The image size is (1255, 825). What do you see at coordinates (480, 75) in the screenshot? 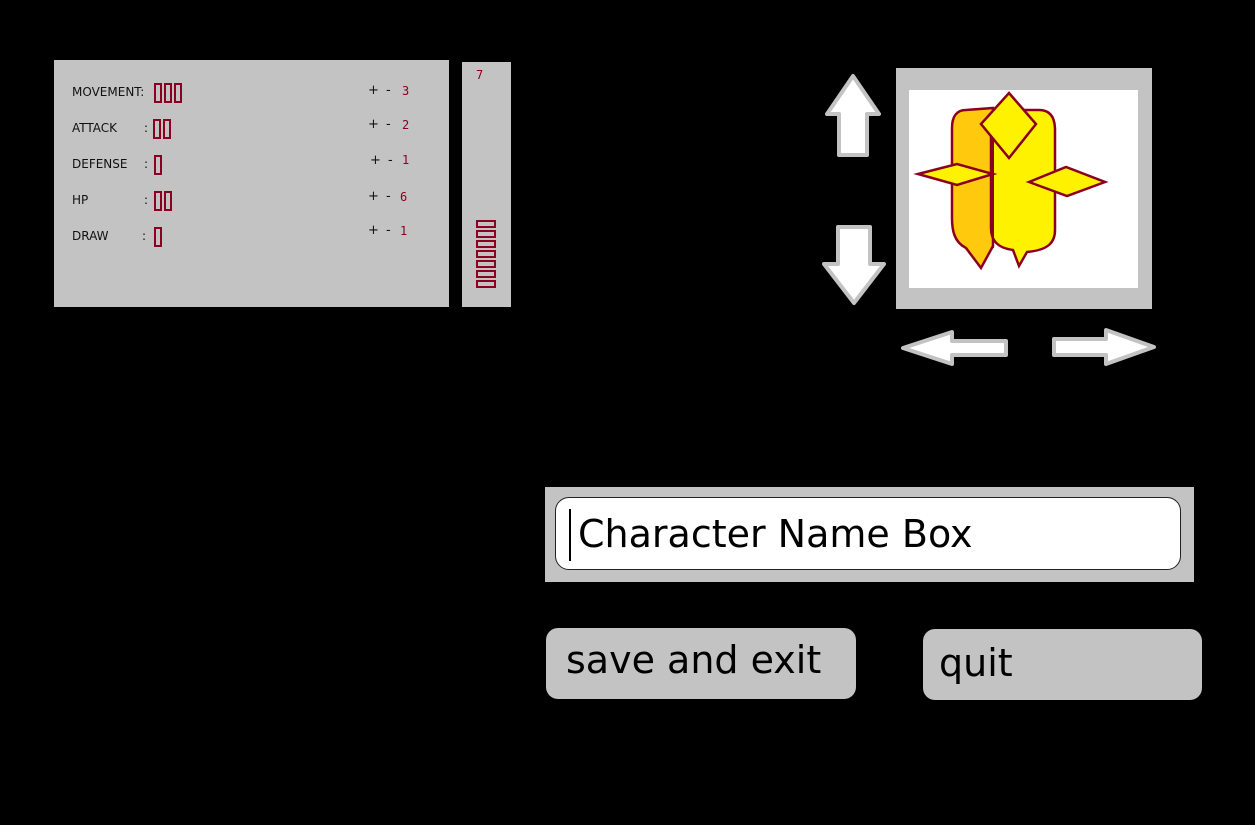
I see `points-remaining: 7` at bounding box center [480, 75].